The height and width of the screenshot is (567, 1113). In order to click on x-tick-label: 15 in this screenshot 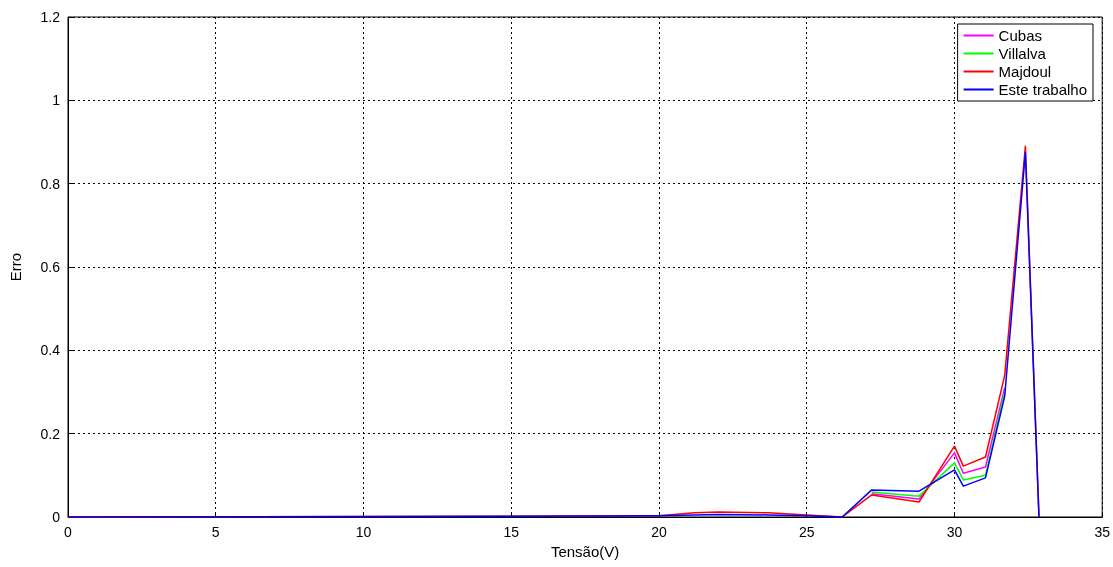, I will do `click(511, 532)`.